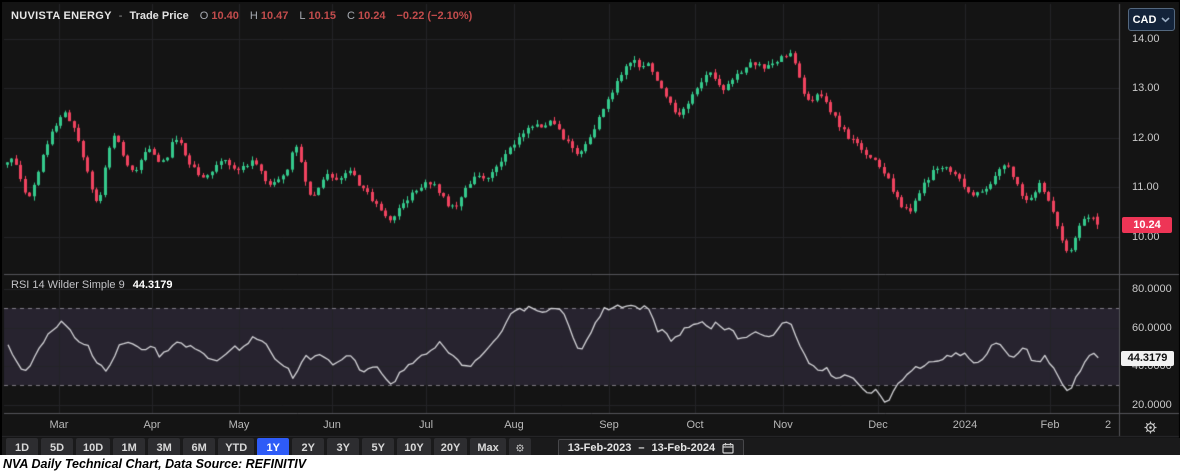  Describe the element at coordinates (1050, 425) in the screenshot. I see `time-axis-tick: Feb` at that location.